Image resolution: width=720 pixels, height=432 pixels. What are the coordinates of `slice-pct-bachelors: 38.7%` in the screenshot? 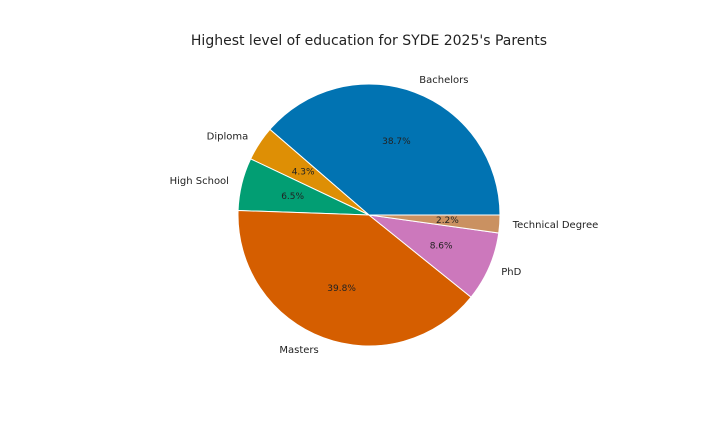 It's located at (396, 142).